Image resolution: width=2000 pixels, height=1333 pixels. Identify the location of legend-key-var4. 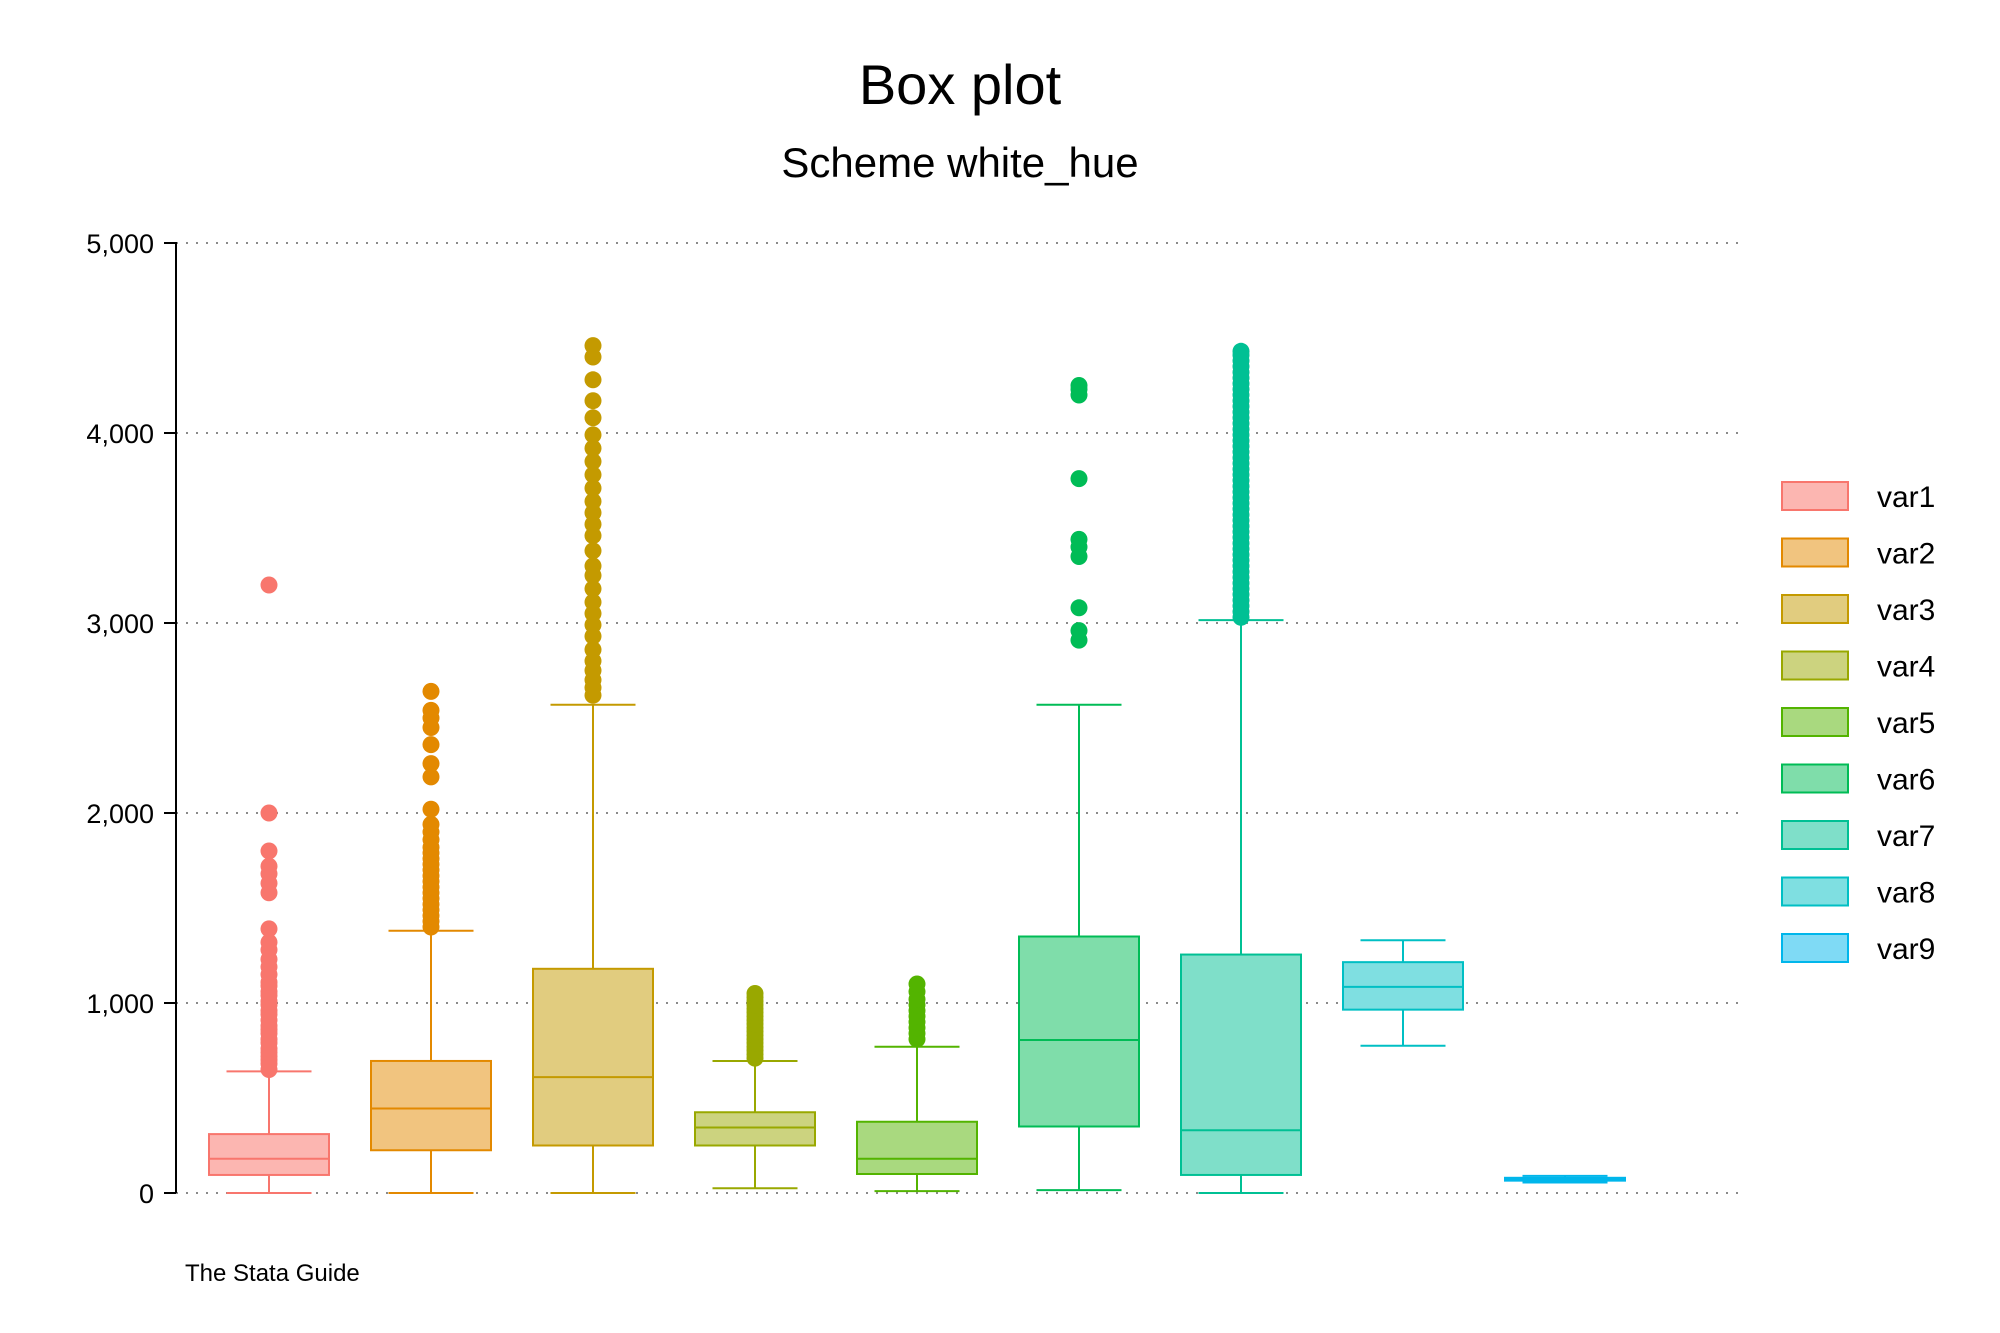
(1815, 665).